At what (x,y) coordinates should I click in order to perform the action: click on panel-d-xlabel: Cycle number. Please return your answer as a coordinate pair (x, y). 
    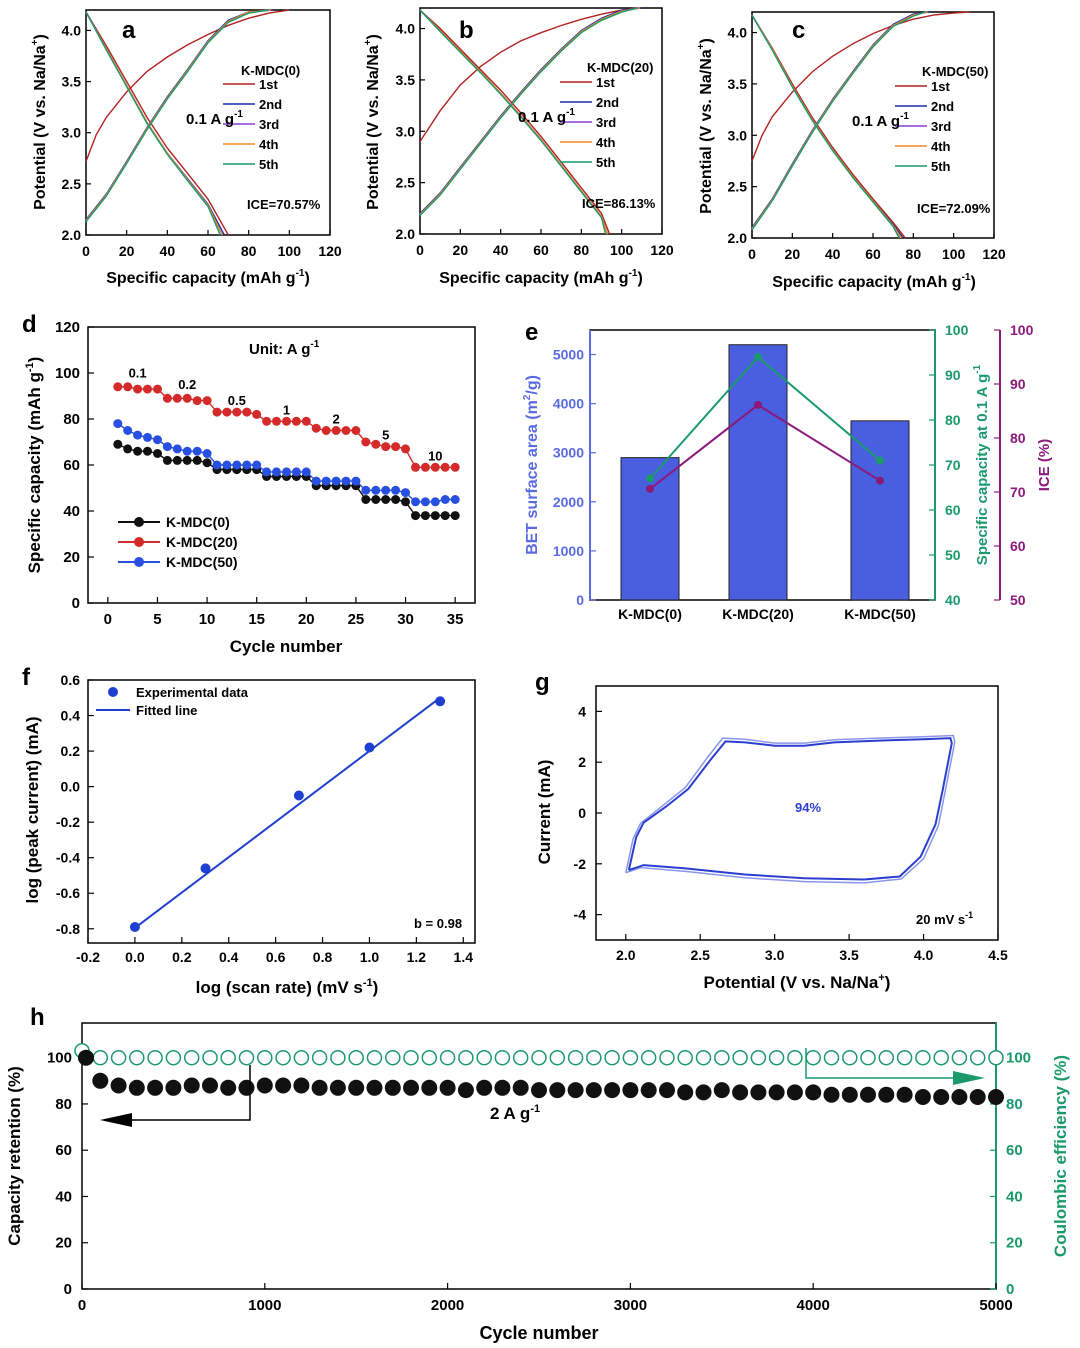
    Looking at the image, I should click on (286, 646).